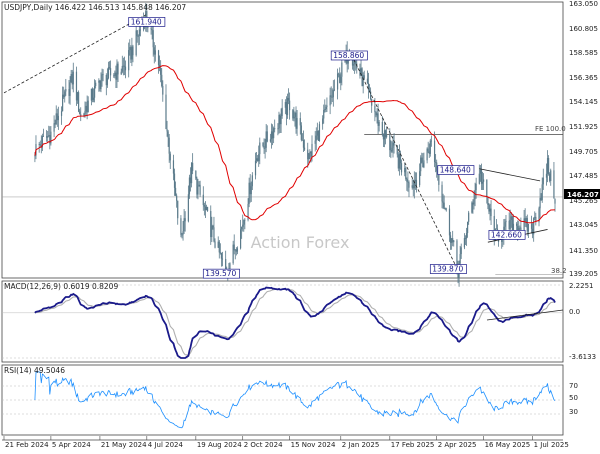 This screenshot has width=600, height=454. Describe the element at coordinates (583, 127) in the screenshot. I see `y-tick-label: 151.925` at that location.